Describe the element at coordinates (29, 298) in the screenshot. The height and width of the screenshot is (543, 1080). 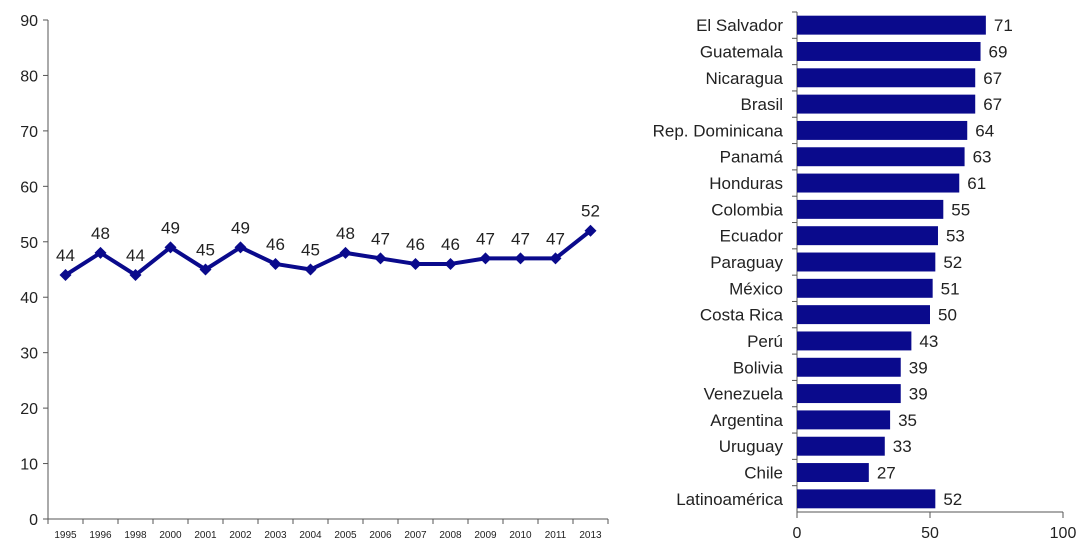
I see `y-tick-label: 40` at that location.